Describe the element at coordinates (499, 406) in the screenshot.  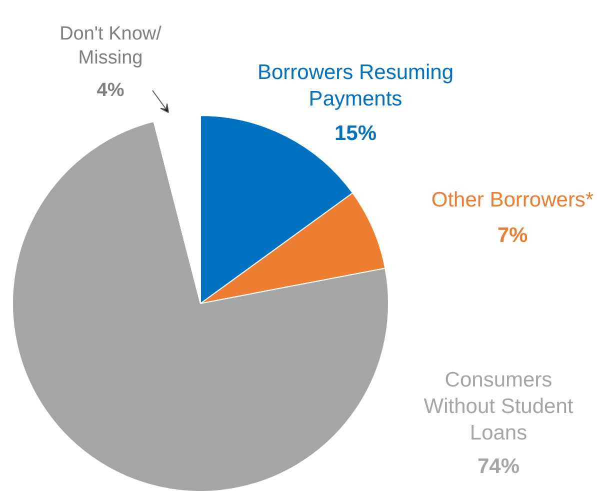
I see `slice-label: Consumers Without Student Loans` at that location.